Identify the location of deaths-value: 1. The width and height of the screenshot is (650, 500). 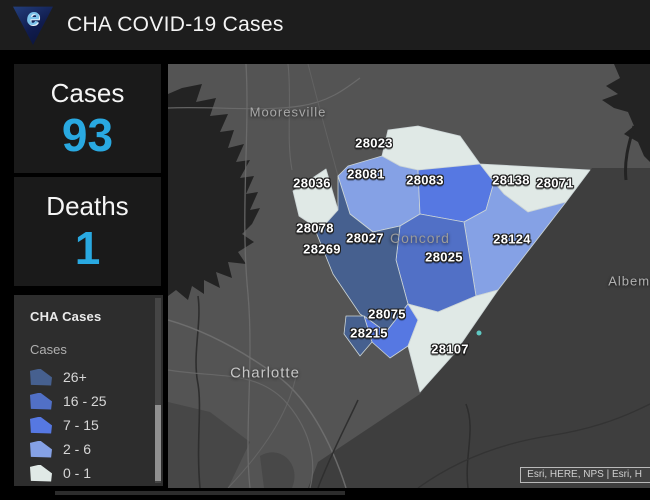
(87, 248).